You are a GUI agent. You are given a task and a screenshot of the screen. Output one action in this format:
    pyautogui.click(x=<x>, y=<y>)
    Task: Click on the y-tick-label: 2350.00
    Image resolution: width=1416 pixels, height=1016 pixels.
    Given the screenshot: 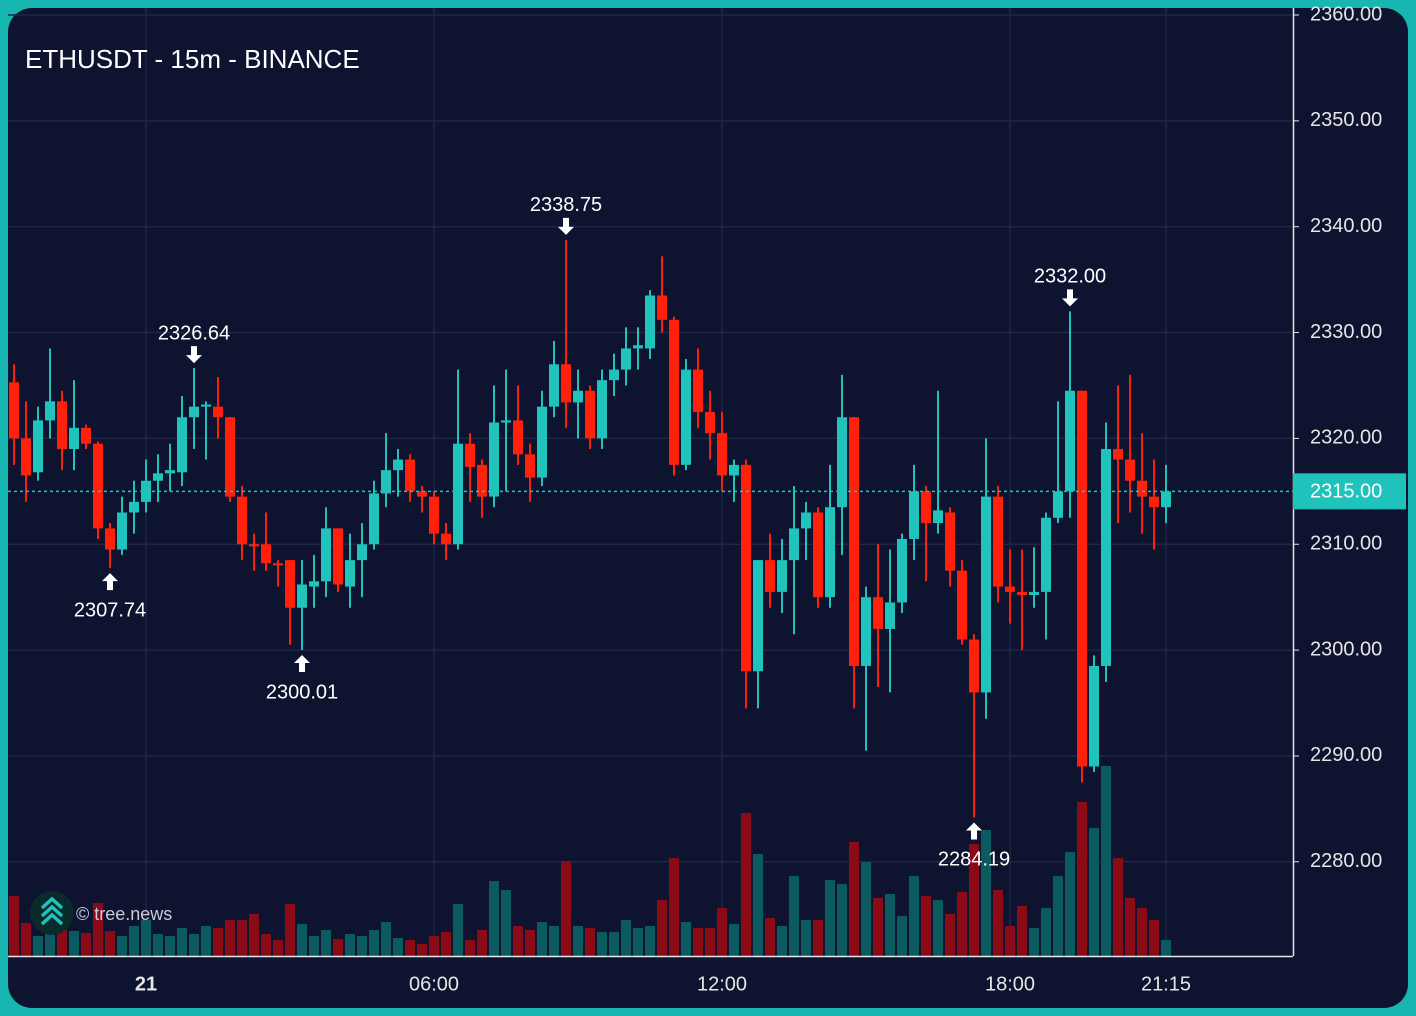 What is the action you would take?
    pyautogui.click(x=1346, y=120)
    